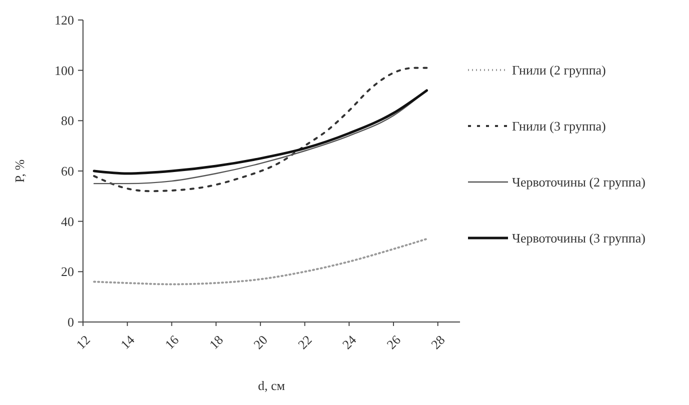 This screenshot has height=405, width=689. Describe the element at coordinates (67, 120) in the screenshot. I see `y-tick-label: 80` at that location.